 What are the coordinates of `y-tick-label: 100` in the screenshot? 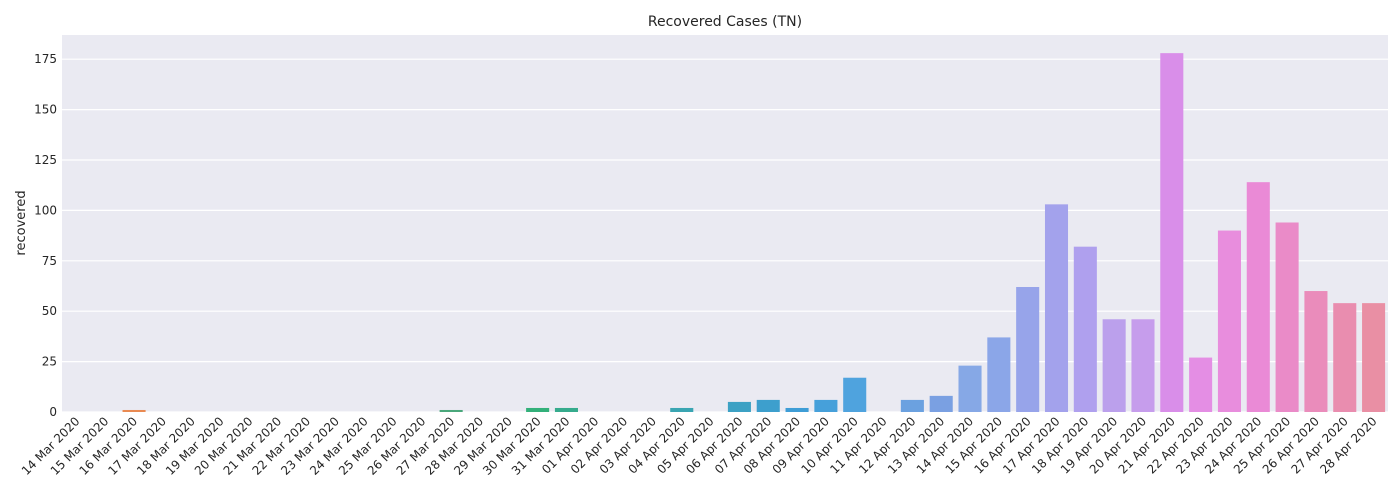 It's located at (45, 210).